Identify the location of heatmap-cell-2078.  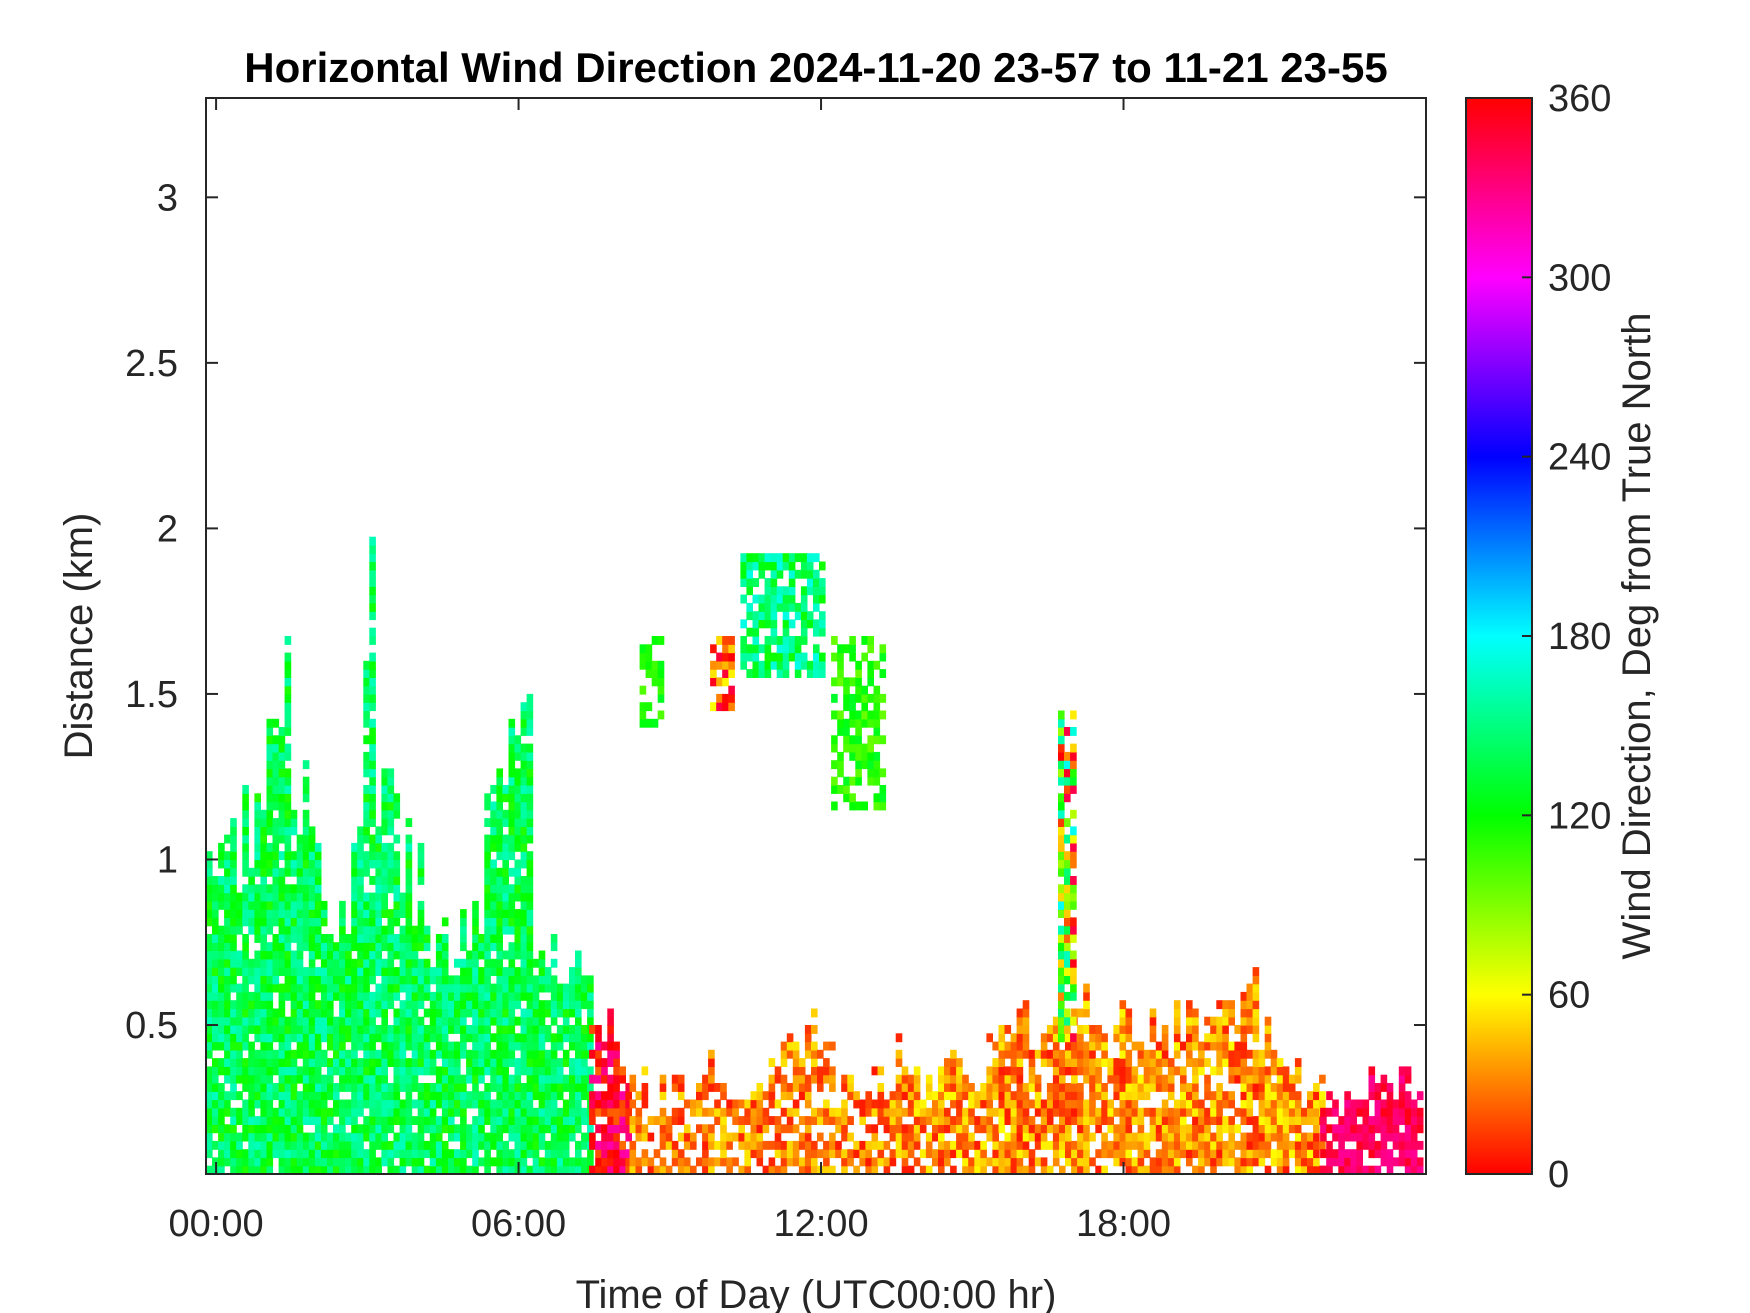
(542, 1054).